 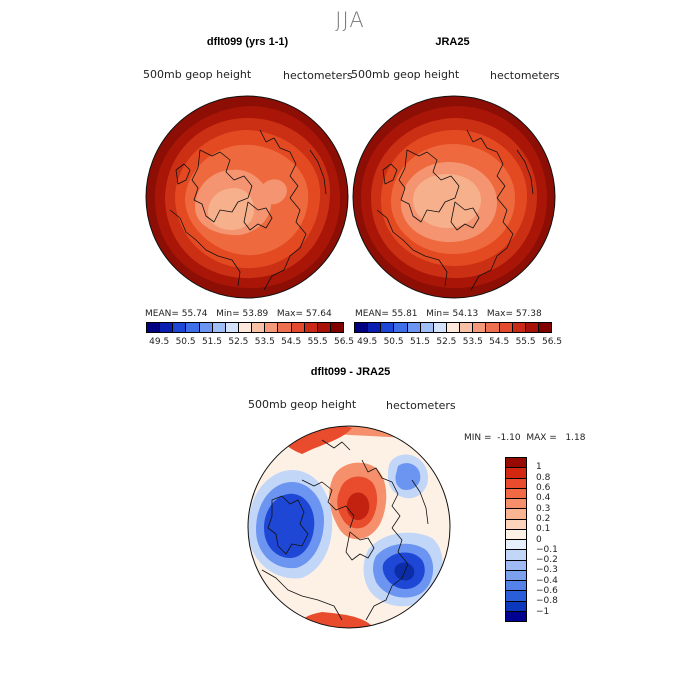 What do you see at coordinates (255, 314) in the screenshot?
I see `panel1-min-value: 53.89` at bounding box center [255, 314].